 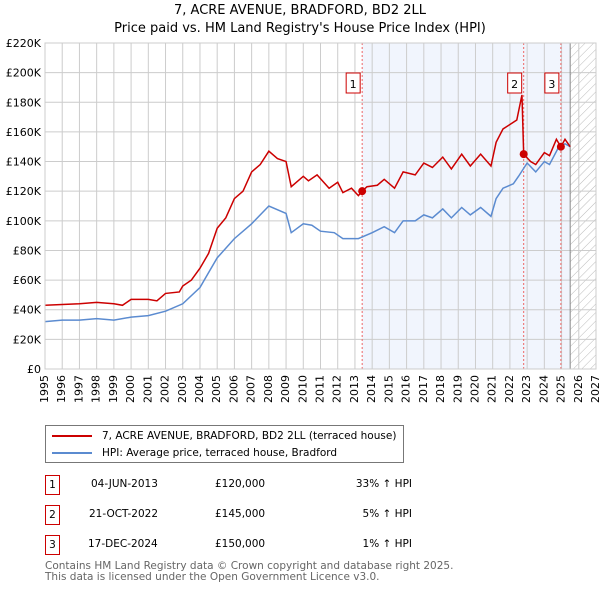 I want to click on y-tick-label: £220K, so click(x=24, y=43).